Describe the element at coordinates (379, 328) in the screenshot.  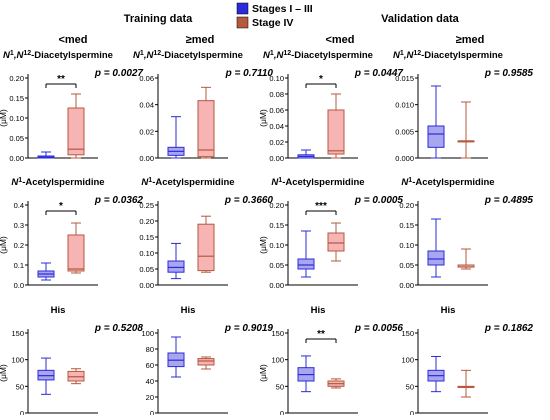
I see `p-value-label: p = 0.0056` at that location.